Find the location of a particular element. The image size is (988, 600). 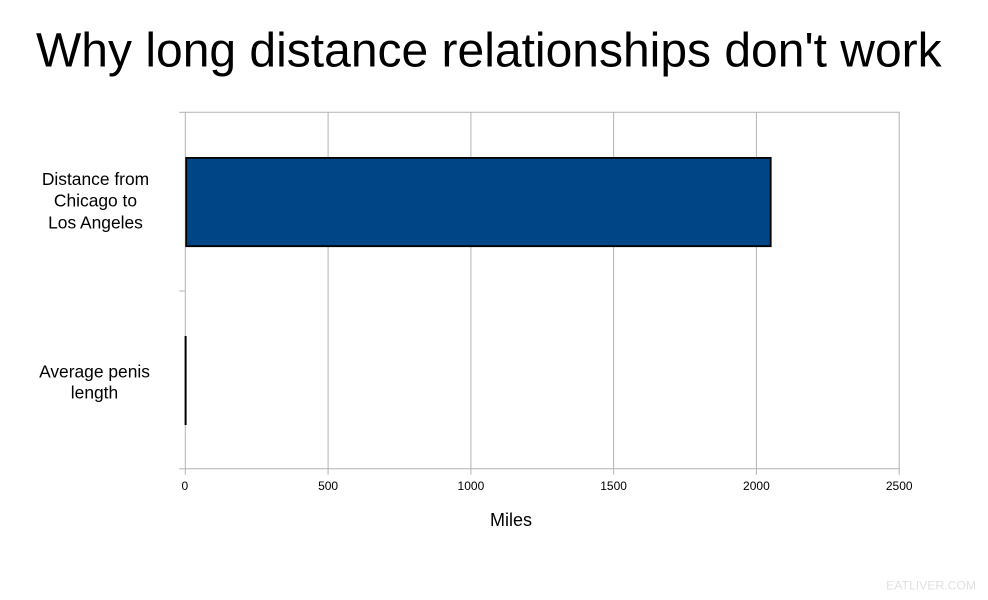

svg-text: length is located at coordinates (94, 392).